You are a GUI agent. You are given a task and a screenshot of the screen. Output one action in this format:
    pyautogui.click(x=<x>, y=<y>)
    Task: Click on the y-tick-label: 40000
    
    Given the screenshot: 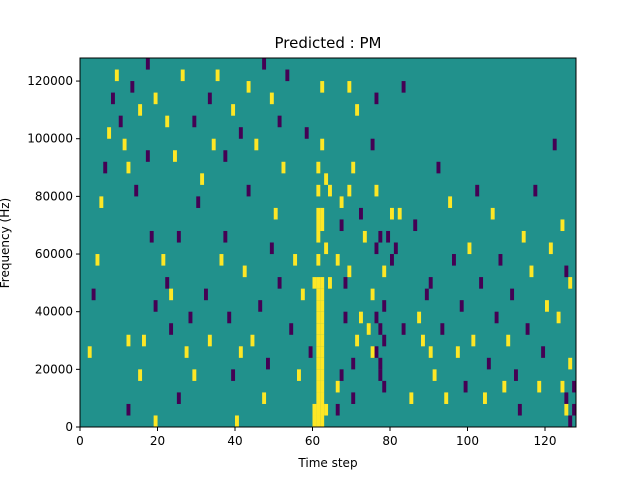 What is the action you would take?
    pyautogui.click(x=54, y=312)
    